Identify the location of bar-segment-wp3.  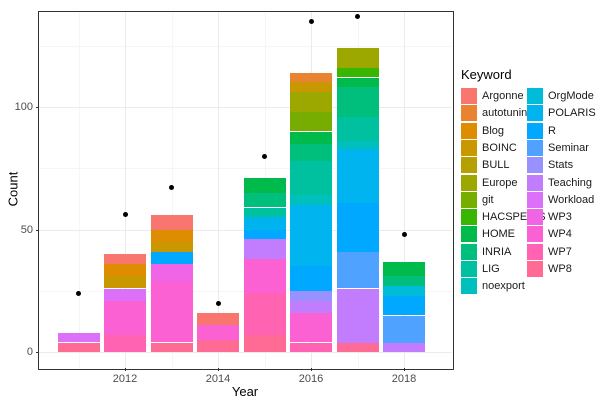
(171, 273).